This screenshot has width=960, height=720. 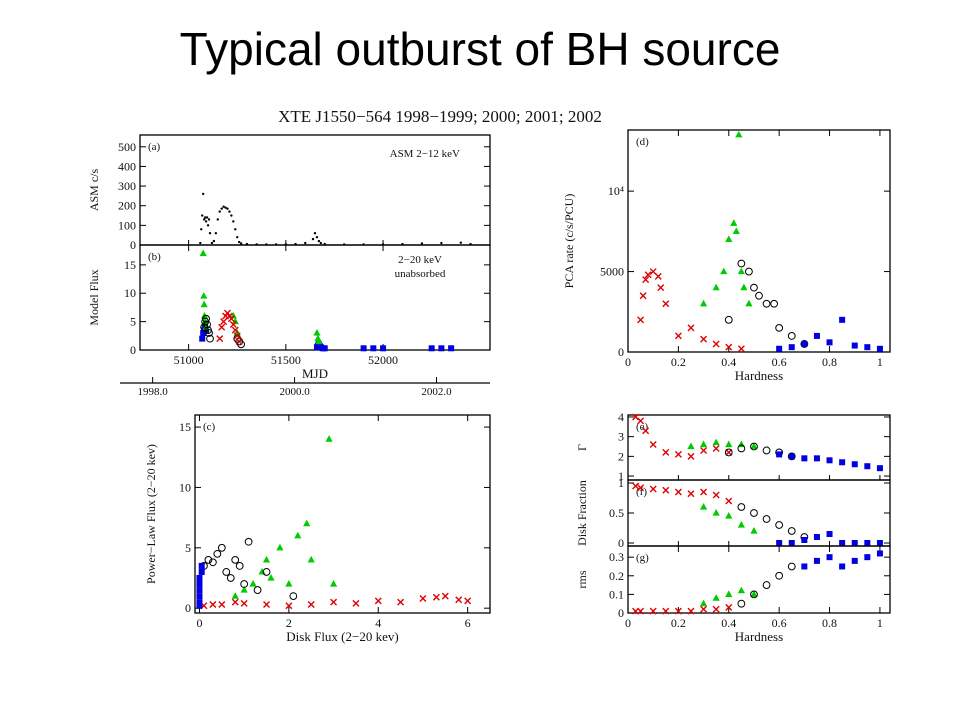 What do you see at coordinates (754, 446) in the screenshot?
I see `data-point-e-green` at bounding box center [754, 446].